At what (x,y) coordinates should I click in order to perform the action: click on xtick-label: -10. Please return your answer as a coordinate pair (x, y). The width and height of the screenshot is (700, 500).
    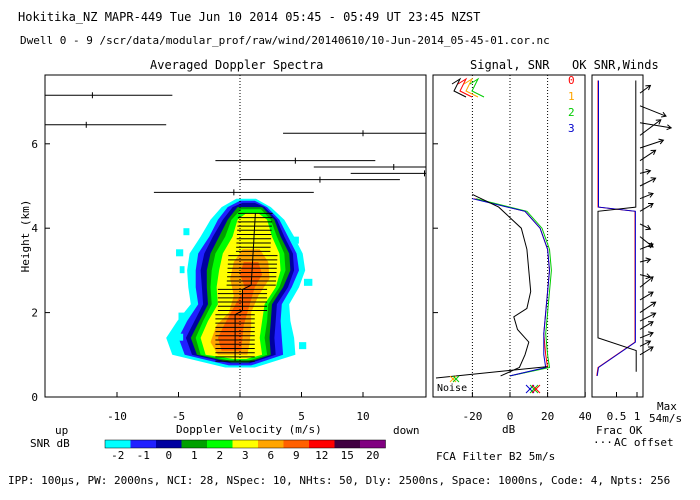
    Looking at the image, I should click on (117, 416).